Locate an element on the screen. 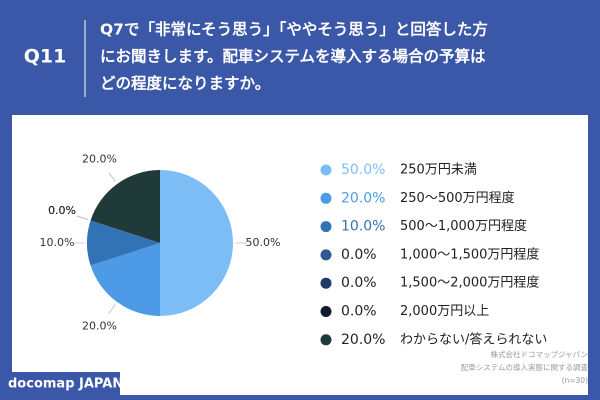 The width and height of the screenshot is (600, 400). legend-label: 500〜1,000万円程度 is located at coordinates (463, 226).